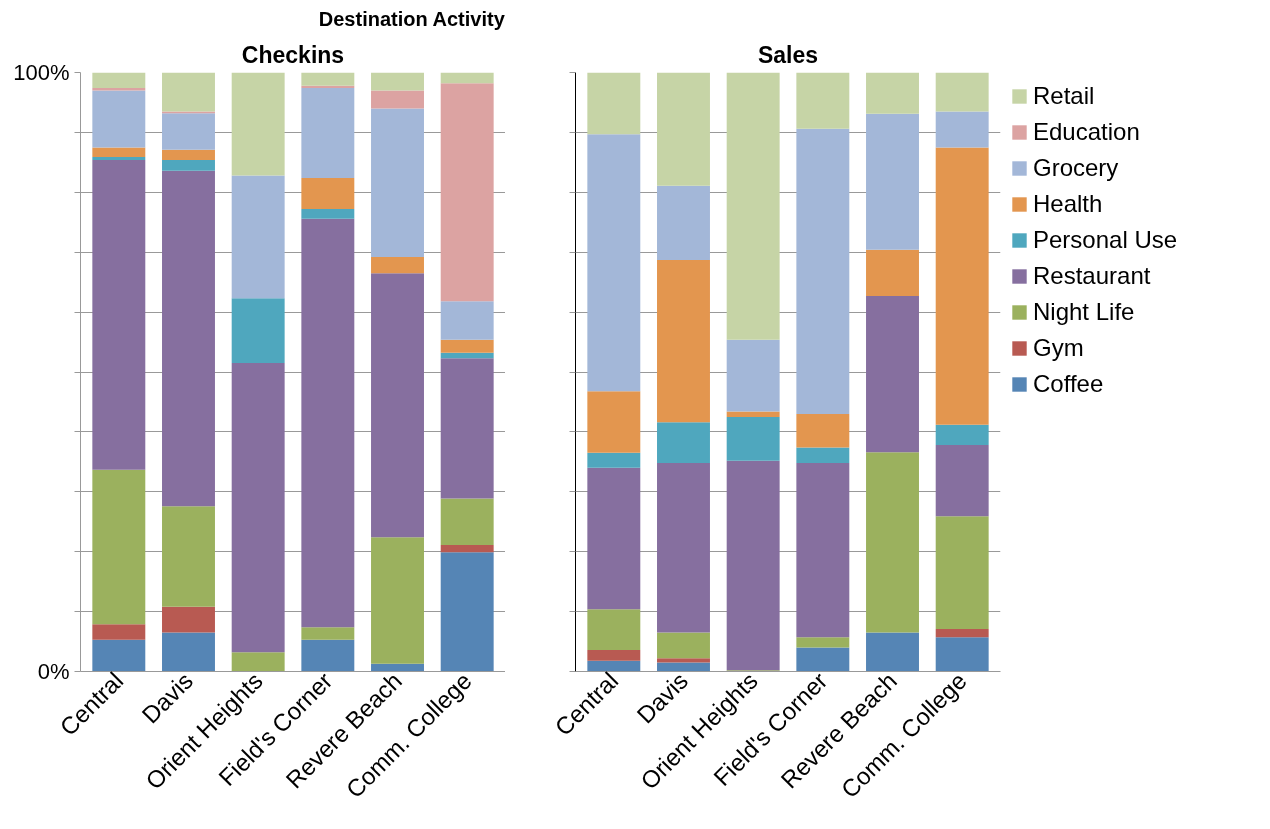 This screenshot has width=1270, height=829. Describe the element at coordinates (1076, 168) in the screenshot. I see `legend-label: Grocery` at that location.